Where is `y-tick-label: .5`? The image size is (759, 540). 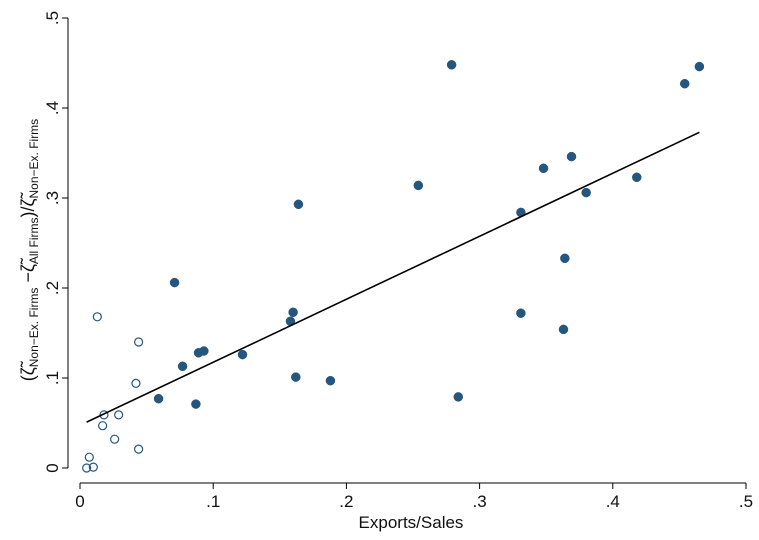
y-tick-label: .5 is located at coordinates (52, 18).